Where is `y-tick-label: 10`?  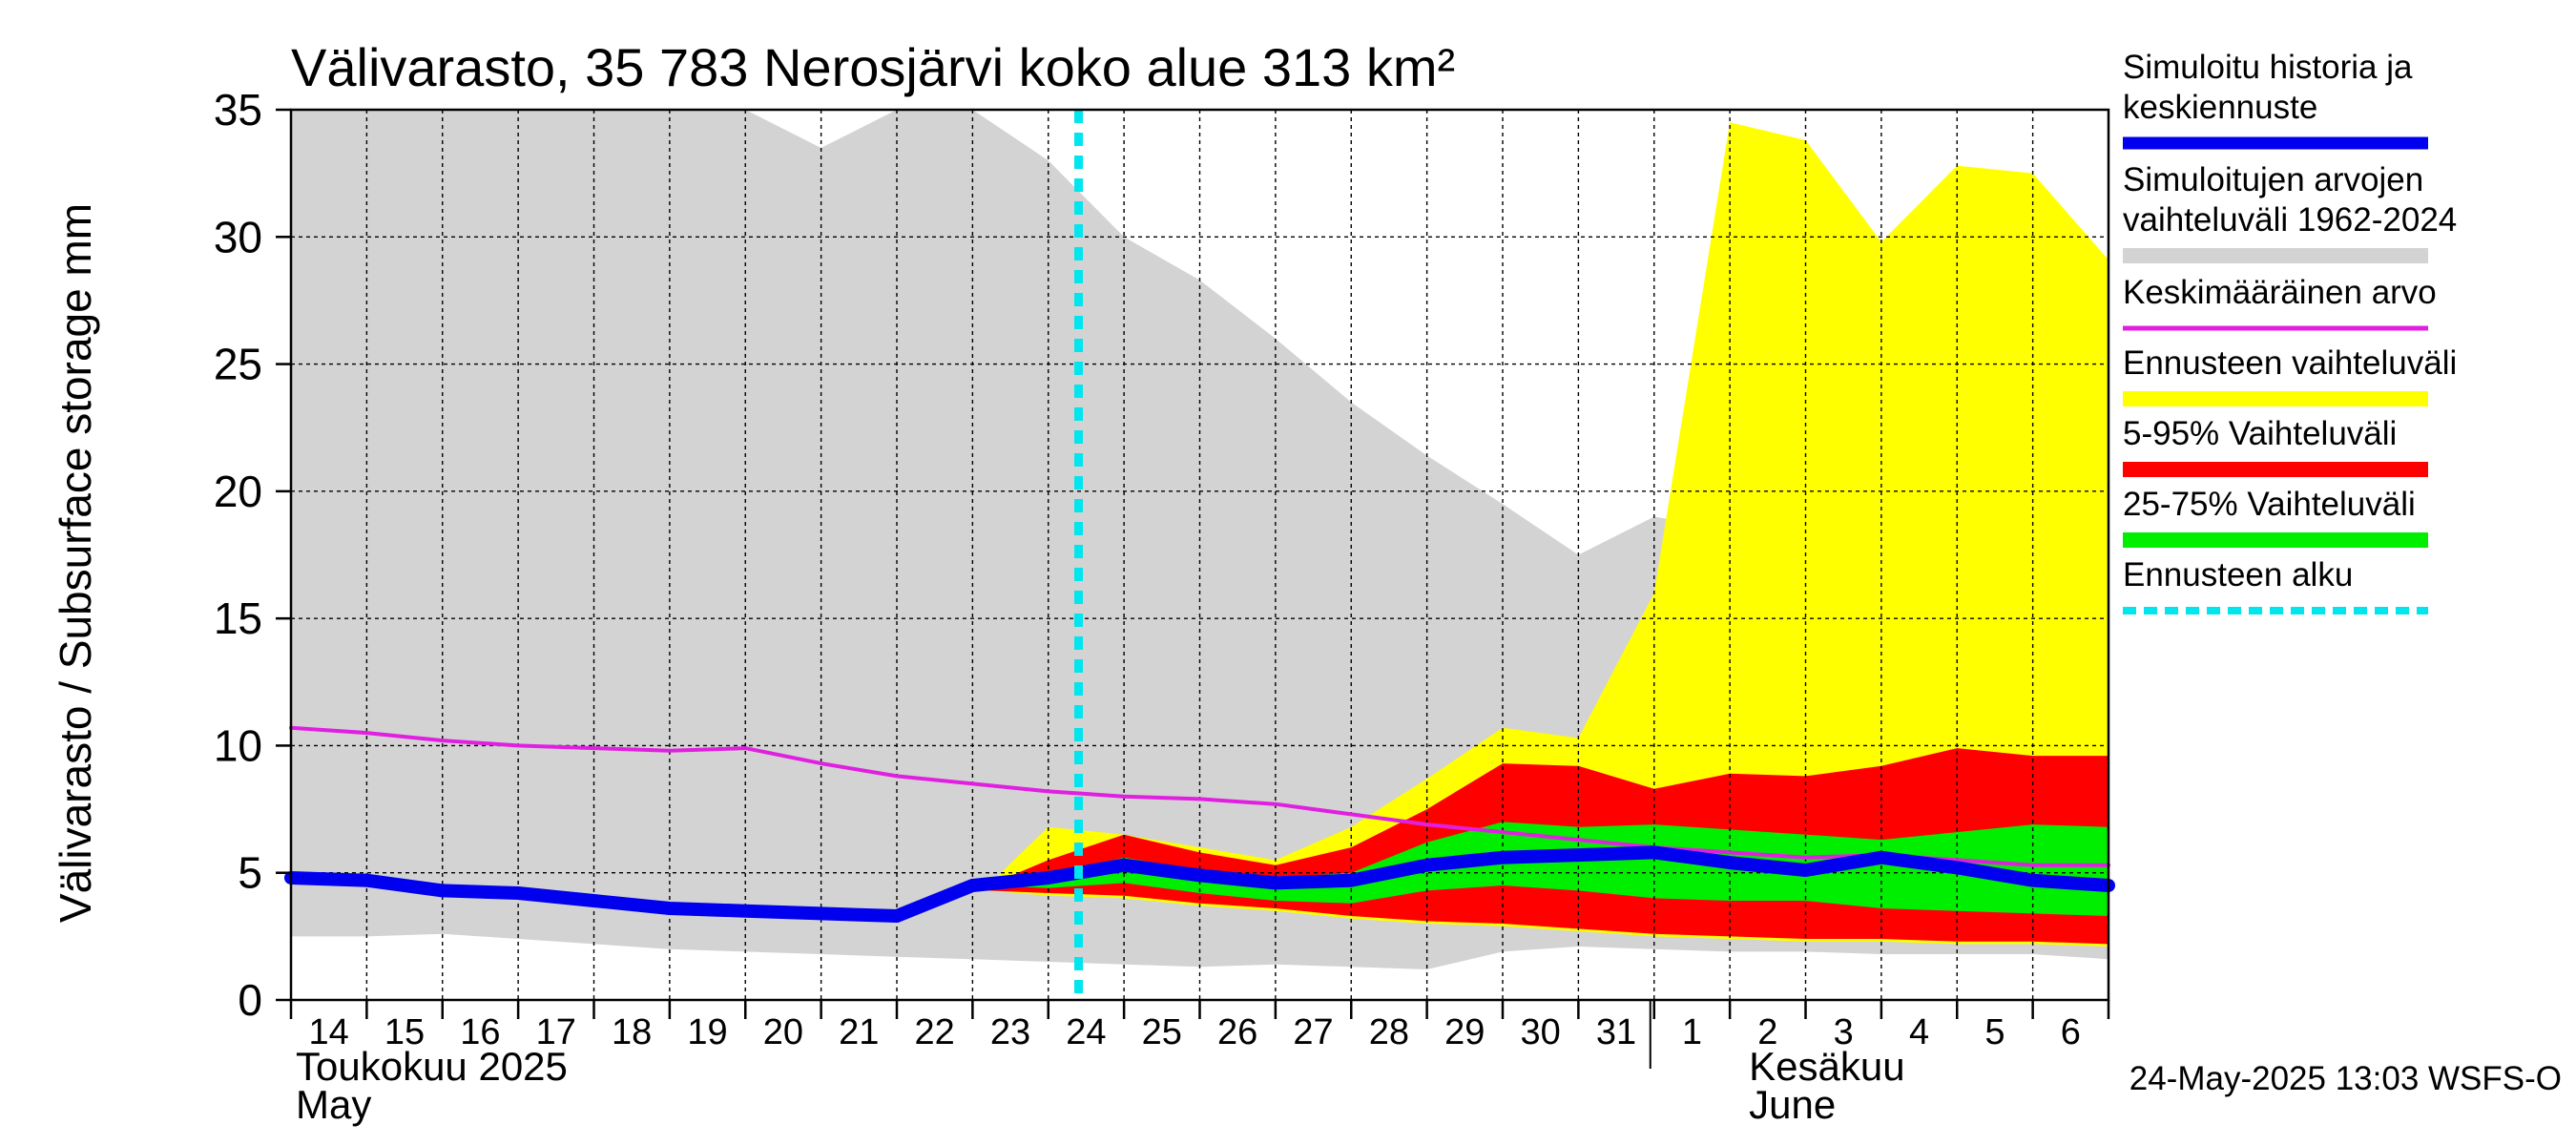
y-tick-label: 10 is located at coordinates (238, 745).